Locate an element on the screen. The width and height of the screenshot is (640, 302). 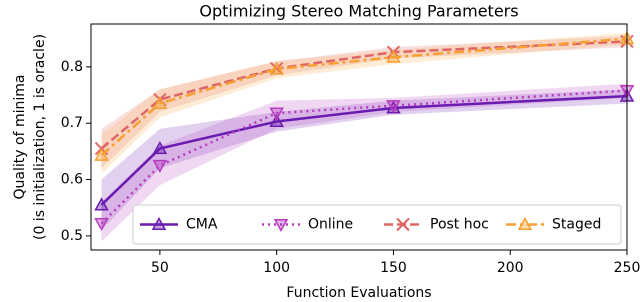
y-tick-label: 0.5 is located at coordinates (72, 236).